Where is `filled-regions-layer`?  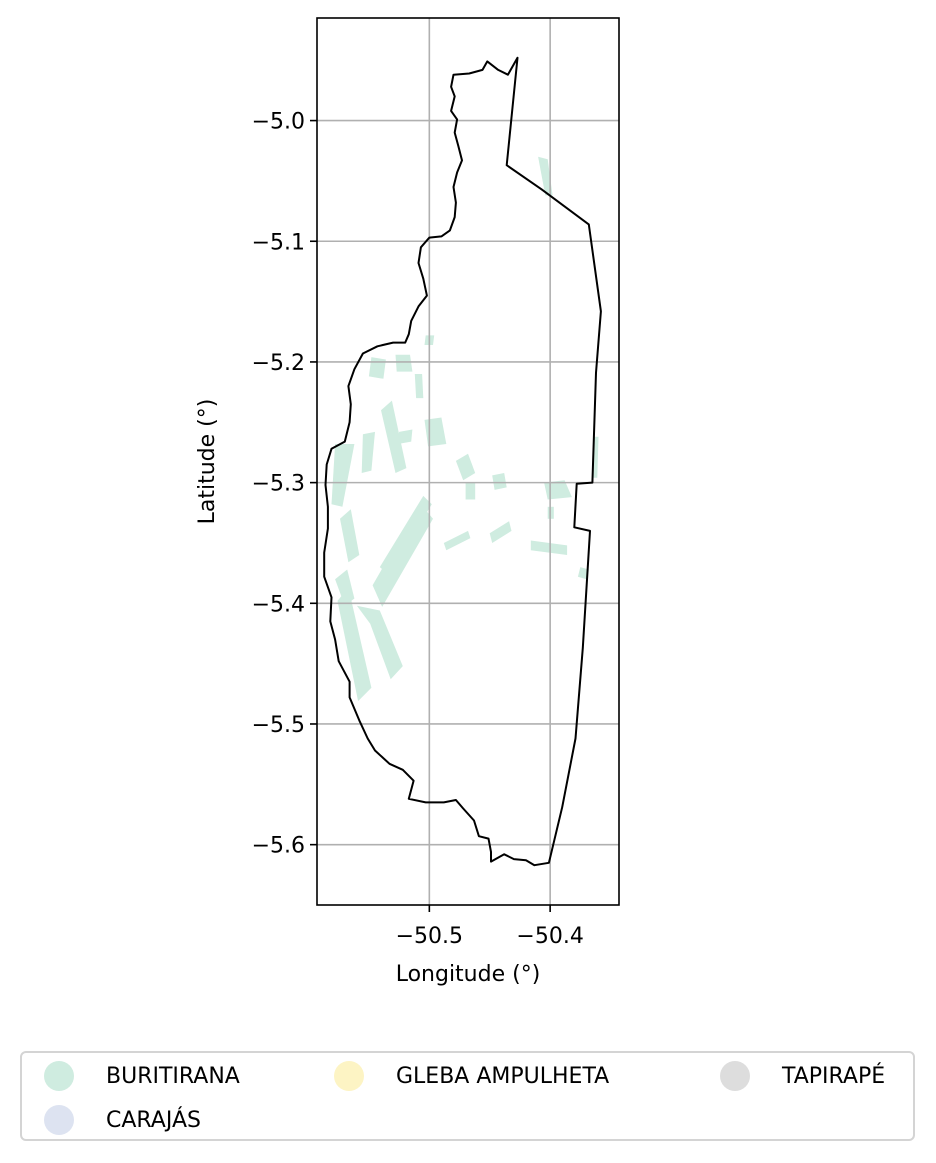
filled-regions-layer is located at coordinates (465, 429).